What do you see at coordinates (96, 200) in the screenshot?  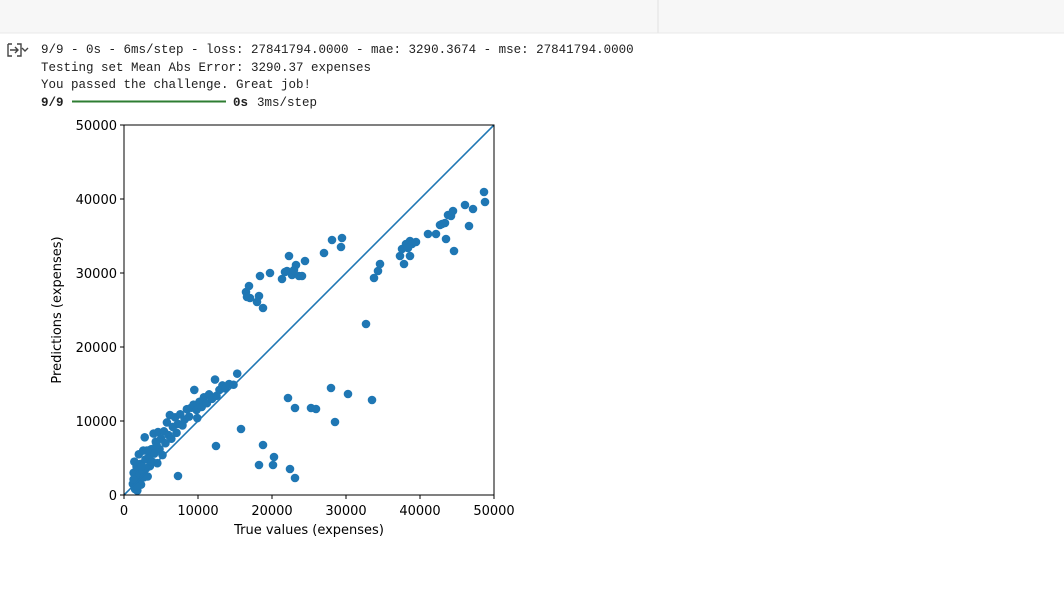 I see `y-tick-label: 40000` at bounding box center [96, 200].